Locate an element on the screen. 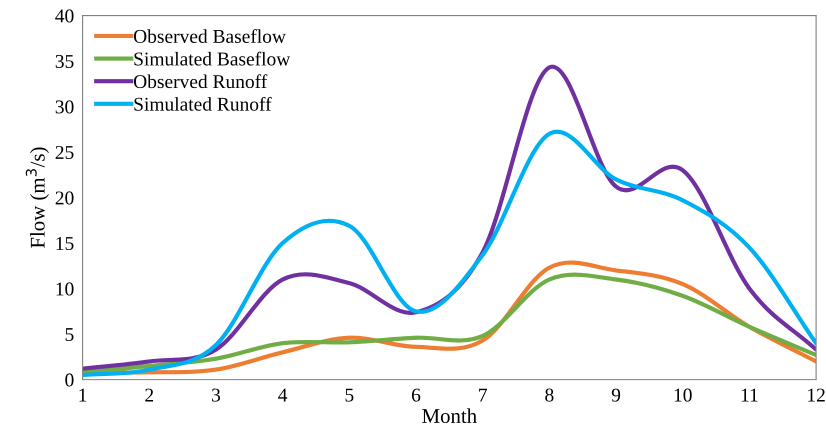 This screenshot has height=444, width=826. y-tick-label: 20 is located at coordinates (65, 198).